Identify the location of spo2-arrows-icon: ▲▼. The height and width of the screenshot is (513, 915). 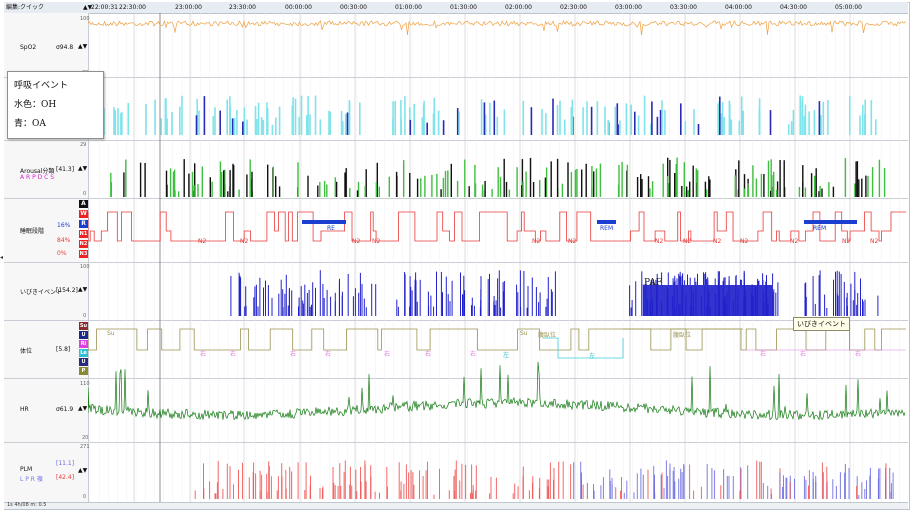
(83, 46).